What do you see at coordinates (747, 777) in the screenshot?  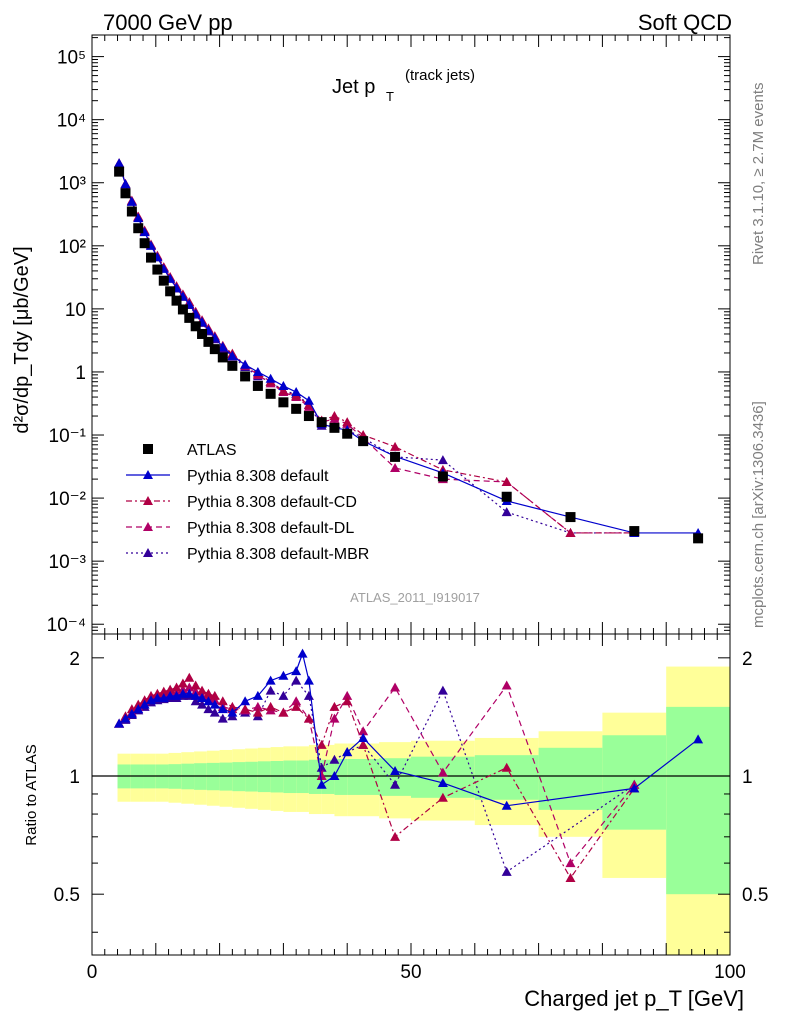 I see `ratio-ytick-label-right: 1` at bounding box center [747, 777].